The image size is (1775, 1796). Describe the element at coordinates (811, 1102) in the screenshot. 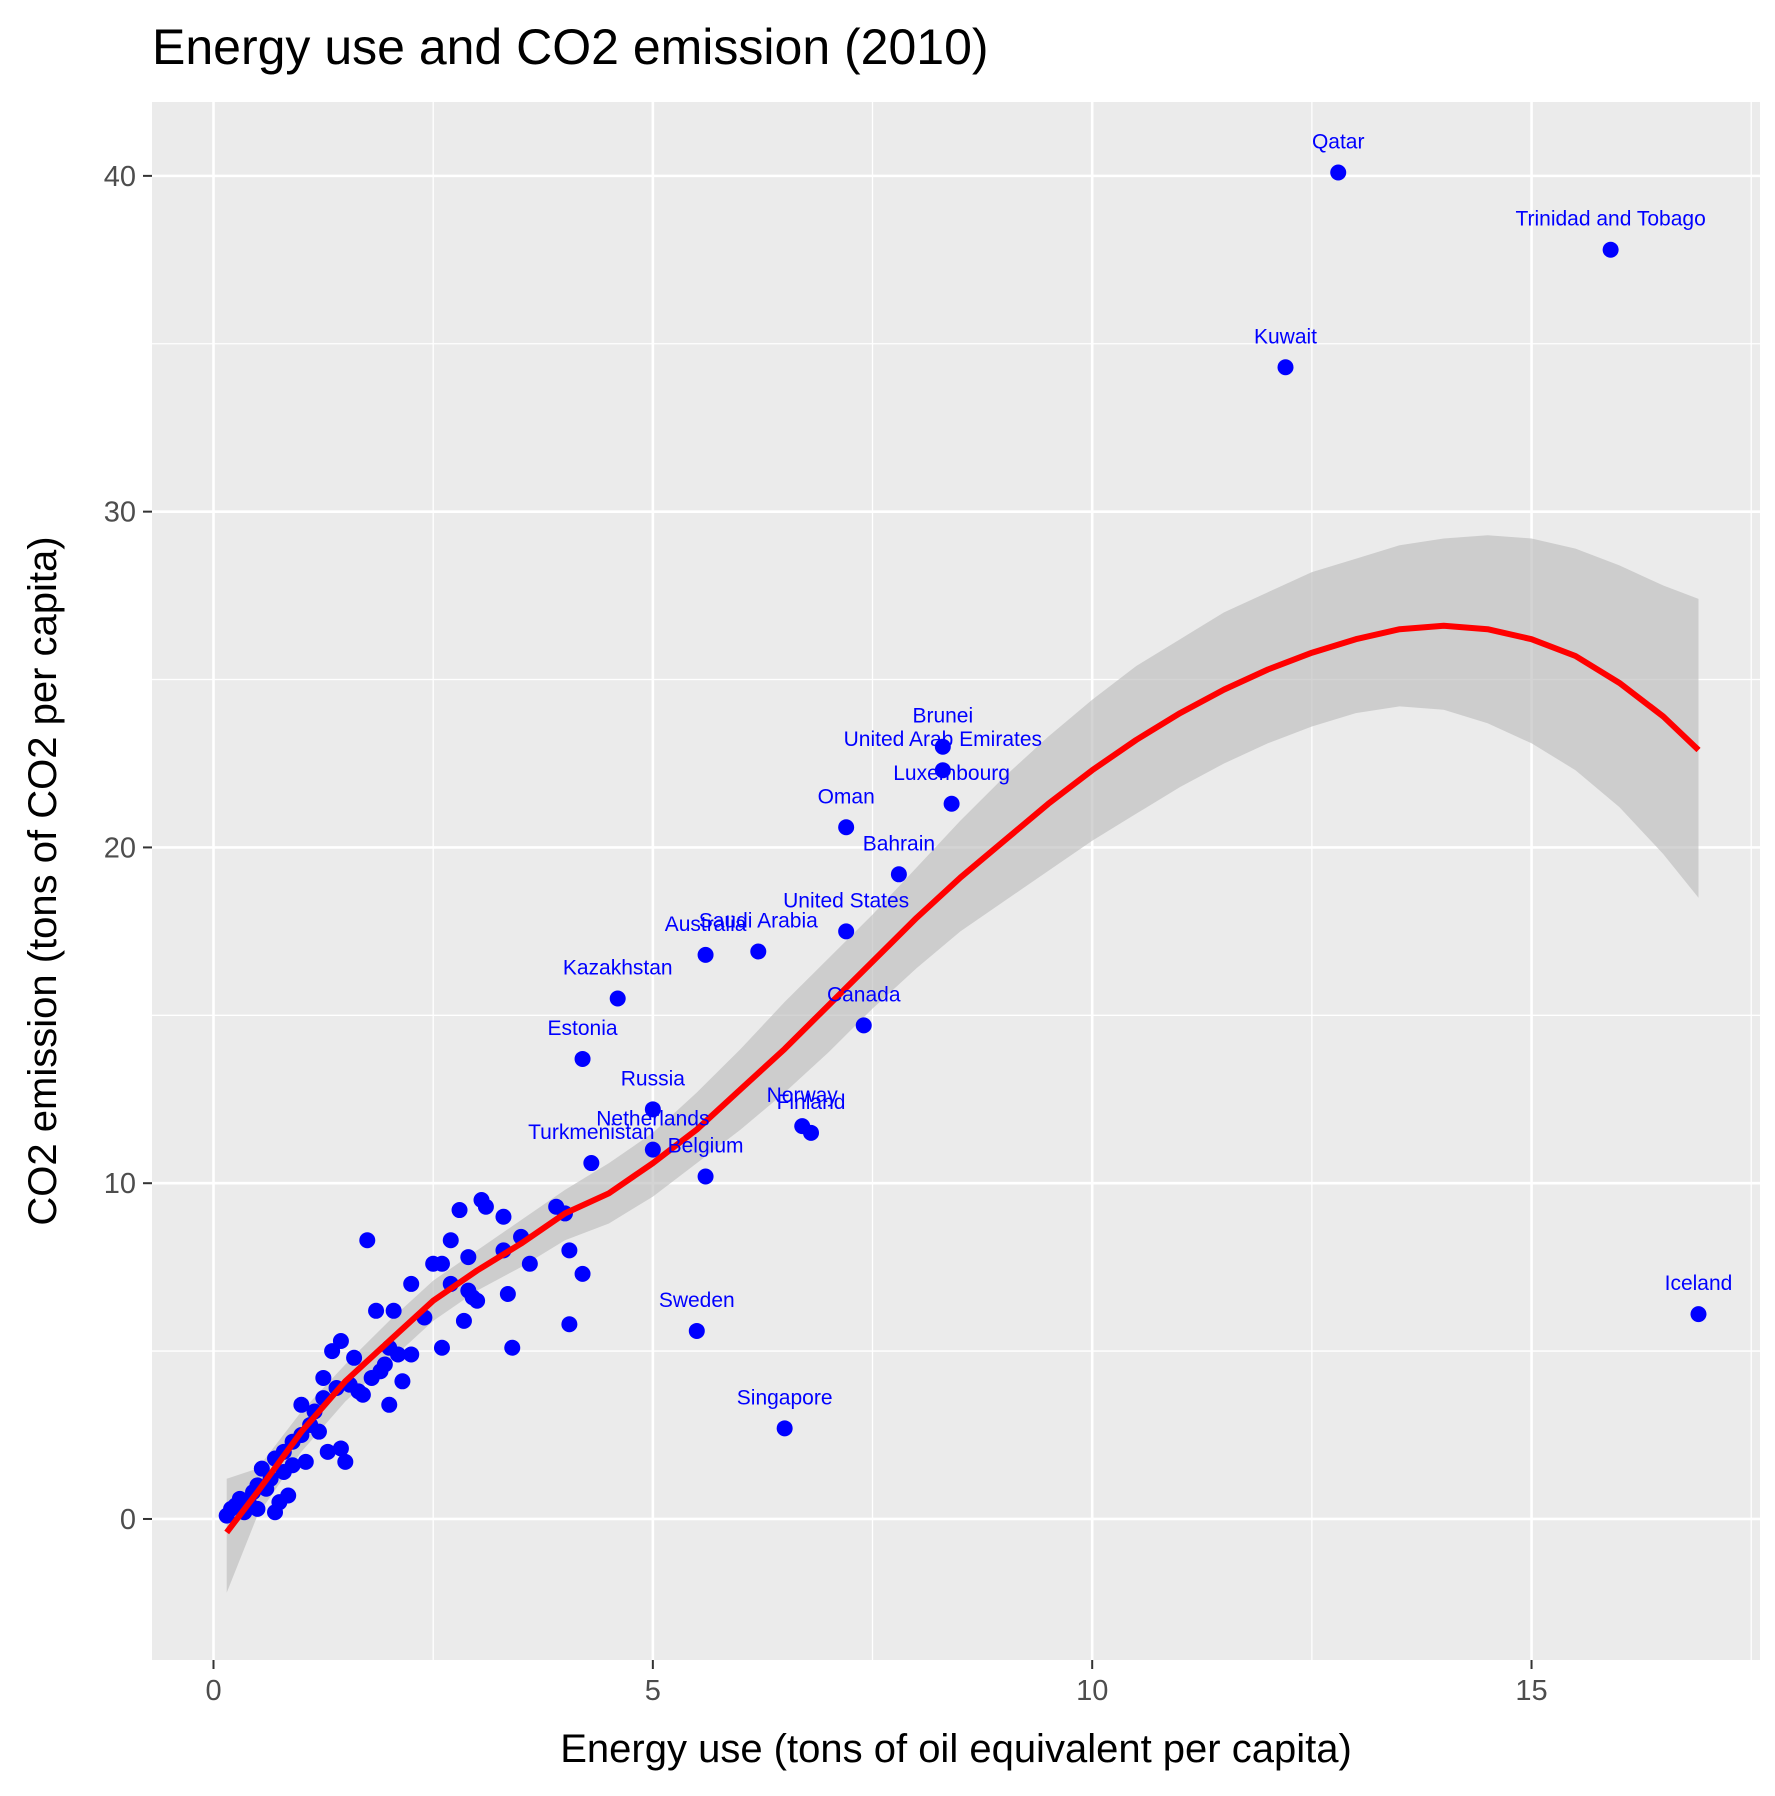

I see `point-label: Finland` at that location.